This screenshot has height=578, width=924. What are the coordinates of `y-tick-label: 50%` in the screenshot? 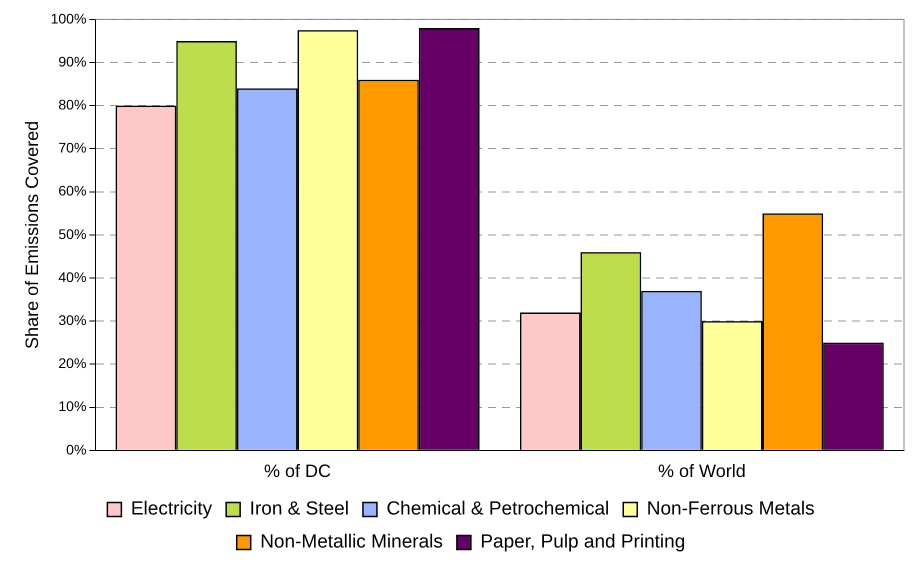 It's located at (72, 234).